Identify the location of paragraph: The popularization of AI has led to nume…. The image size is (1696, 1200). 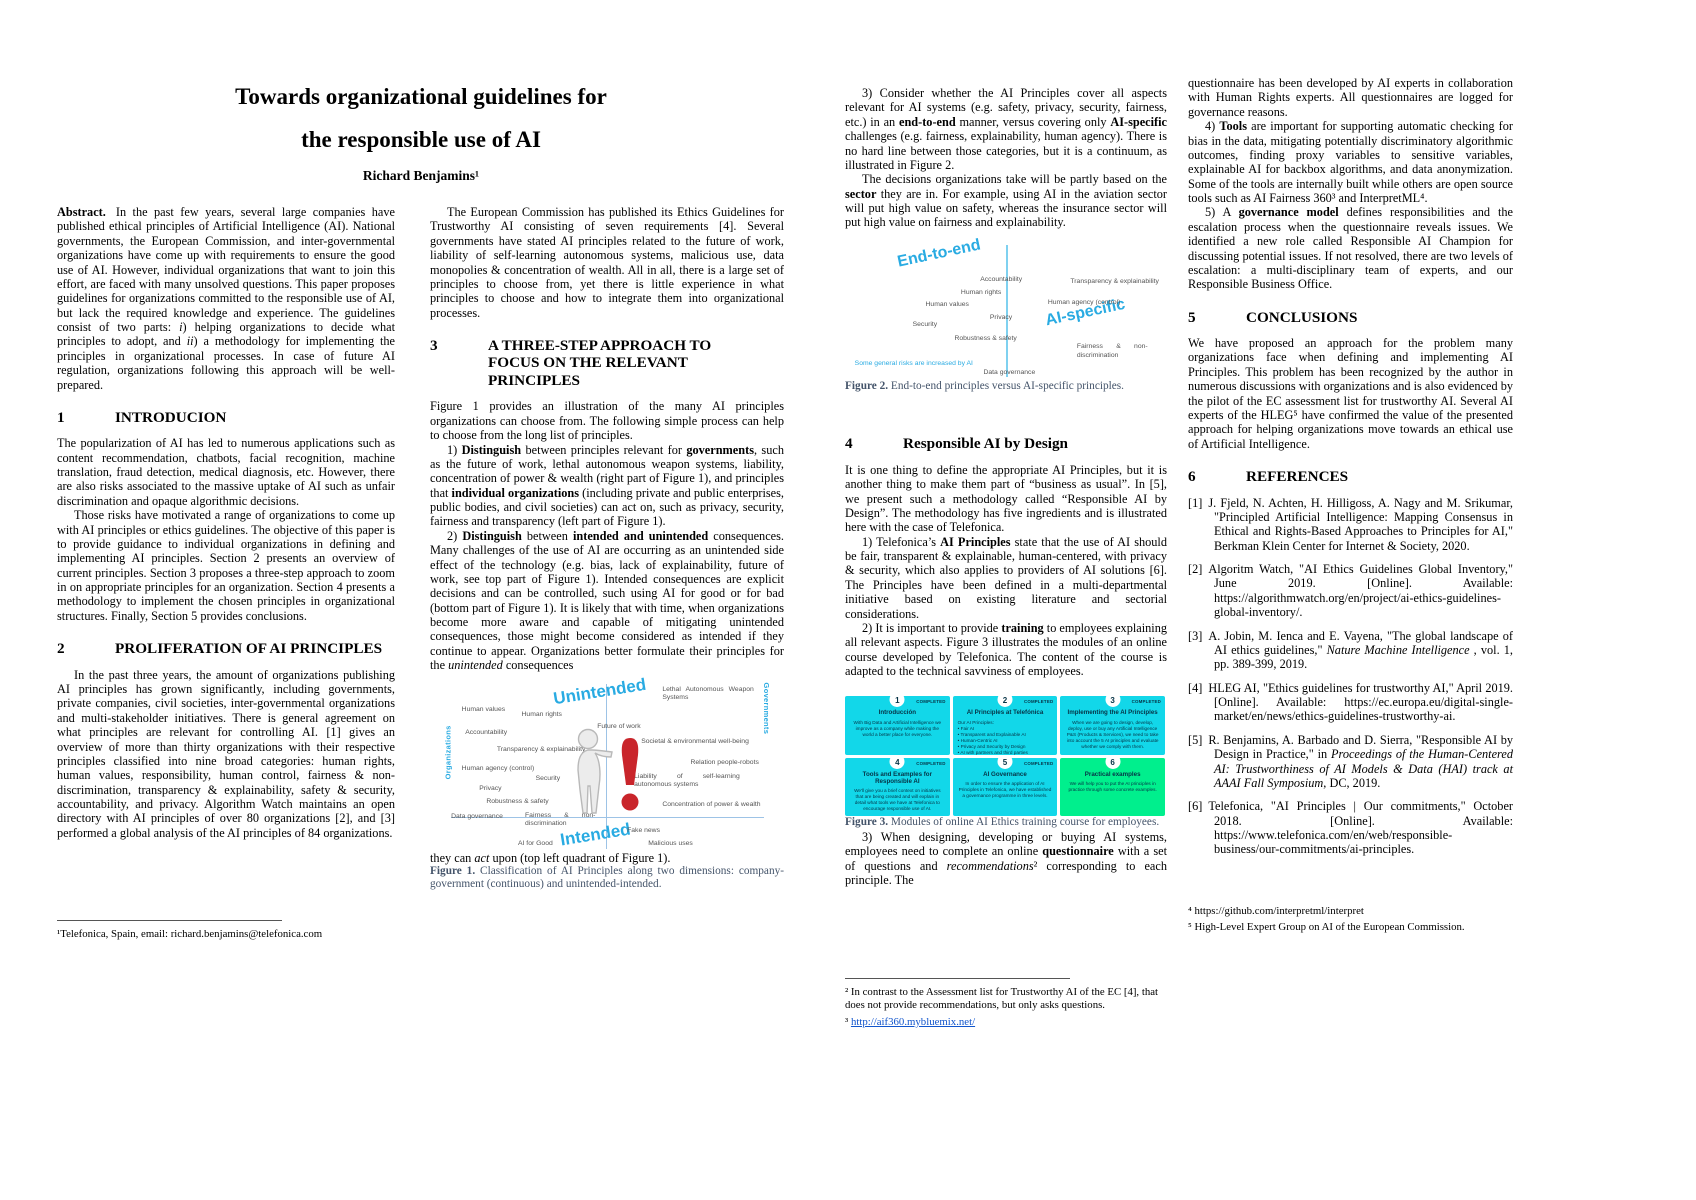
(226, 472).